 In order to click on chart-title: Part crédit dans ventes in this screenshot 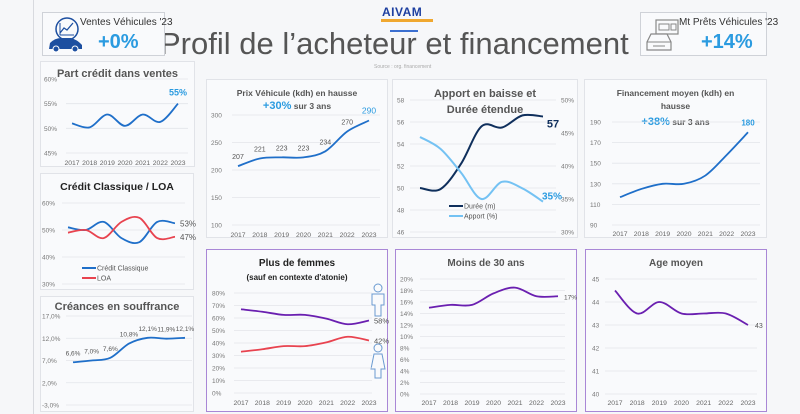, I will do `click(117, 74)`.